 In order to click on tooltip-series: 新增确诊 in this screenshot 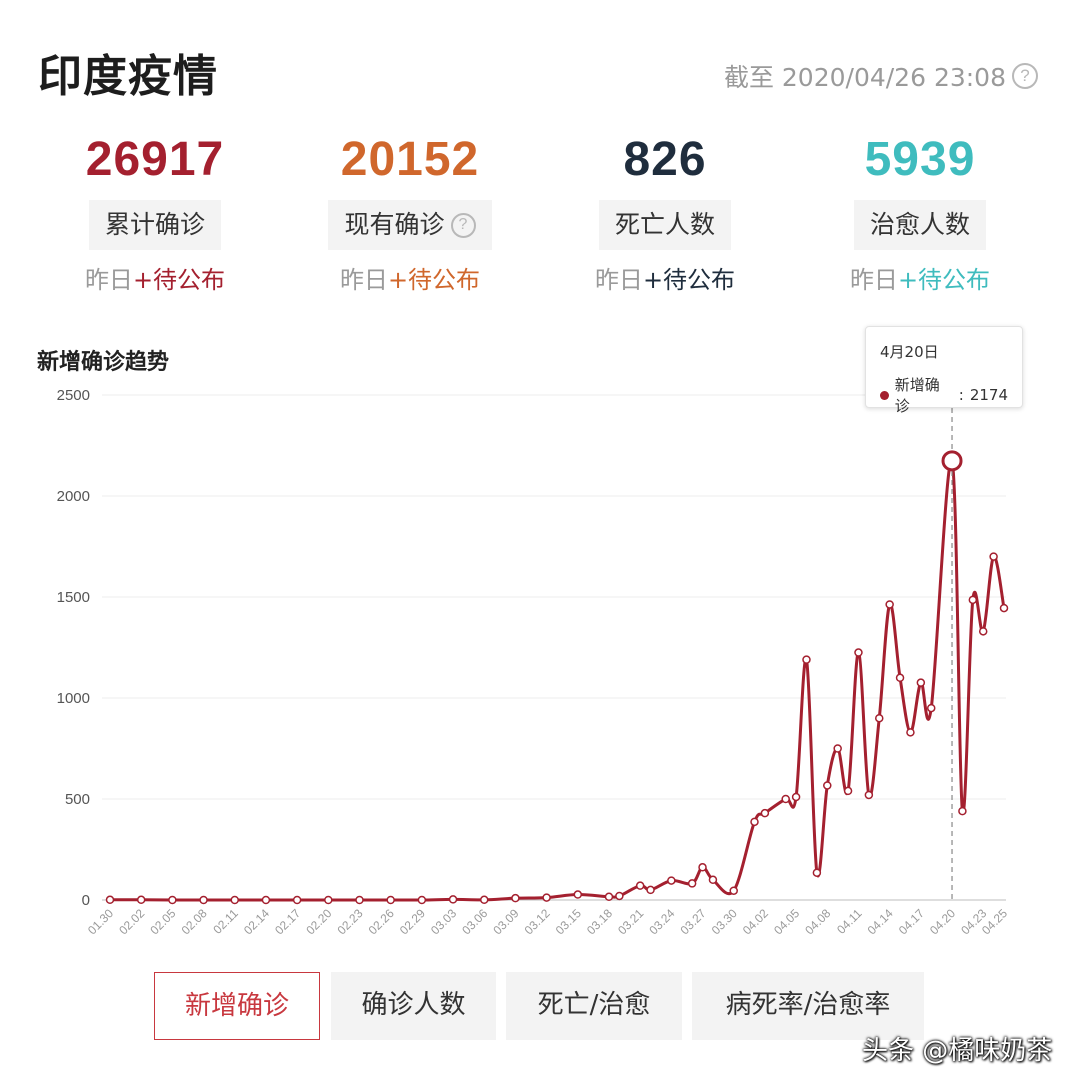, I will do `click(917, 395)`.